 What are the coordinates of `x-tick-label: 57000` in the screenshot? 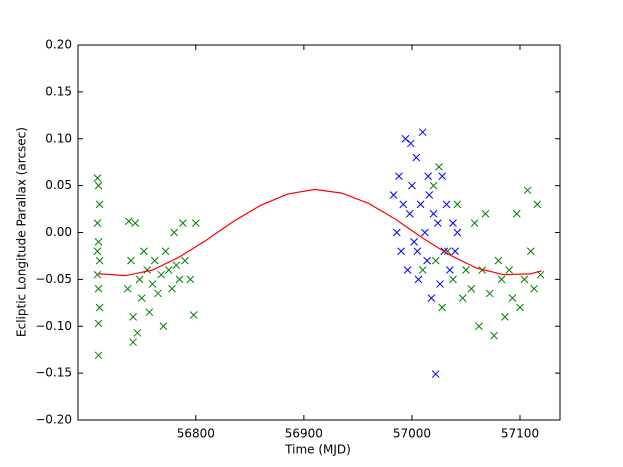 It's located at (412, 434).